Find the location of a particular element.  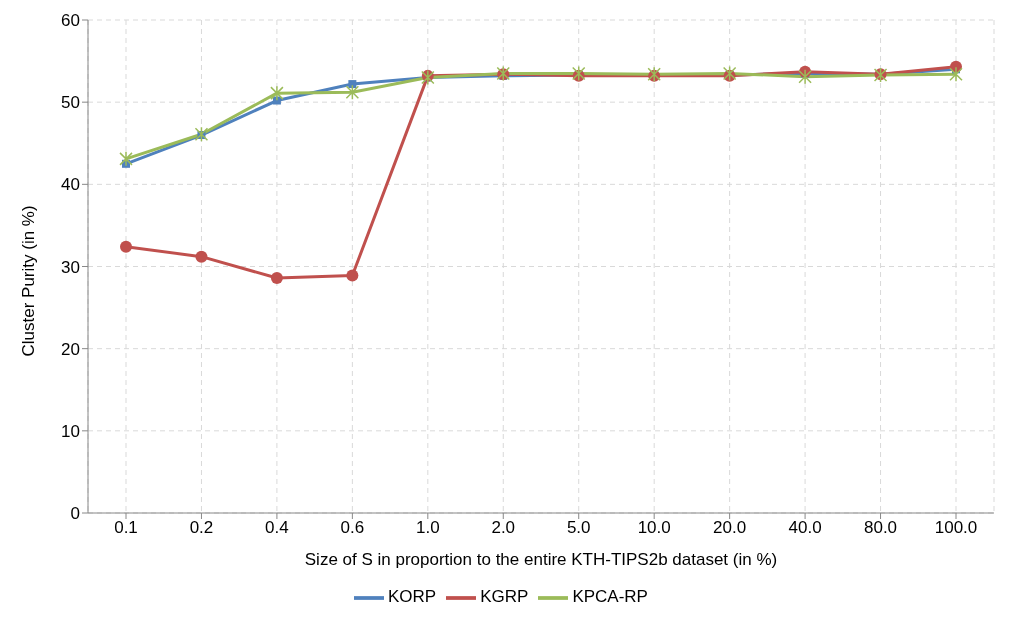

x-tick-label: 20.0 is located at coordinates (730, 528).